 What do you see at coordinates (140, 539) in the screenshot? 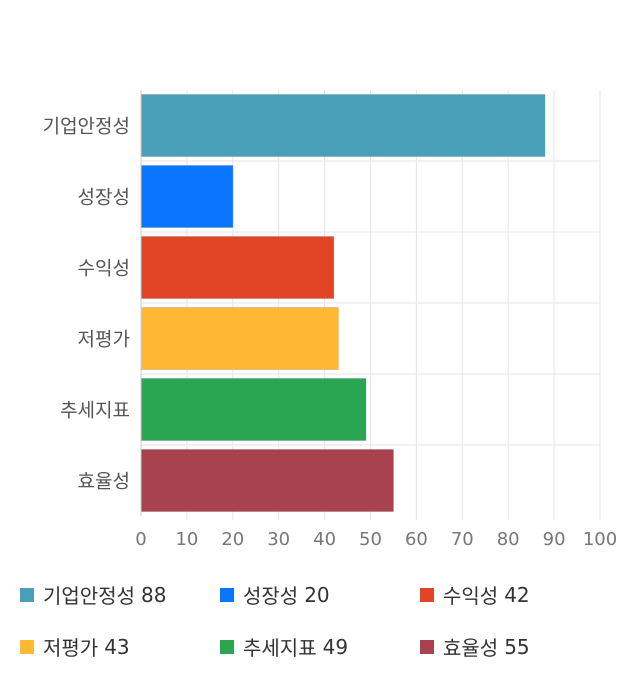
I see `x-tick-label: 0` at bounding box center [140, 539].